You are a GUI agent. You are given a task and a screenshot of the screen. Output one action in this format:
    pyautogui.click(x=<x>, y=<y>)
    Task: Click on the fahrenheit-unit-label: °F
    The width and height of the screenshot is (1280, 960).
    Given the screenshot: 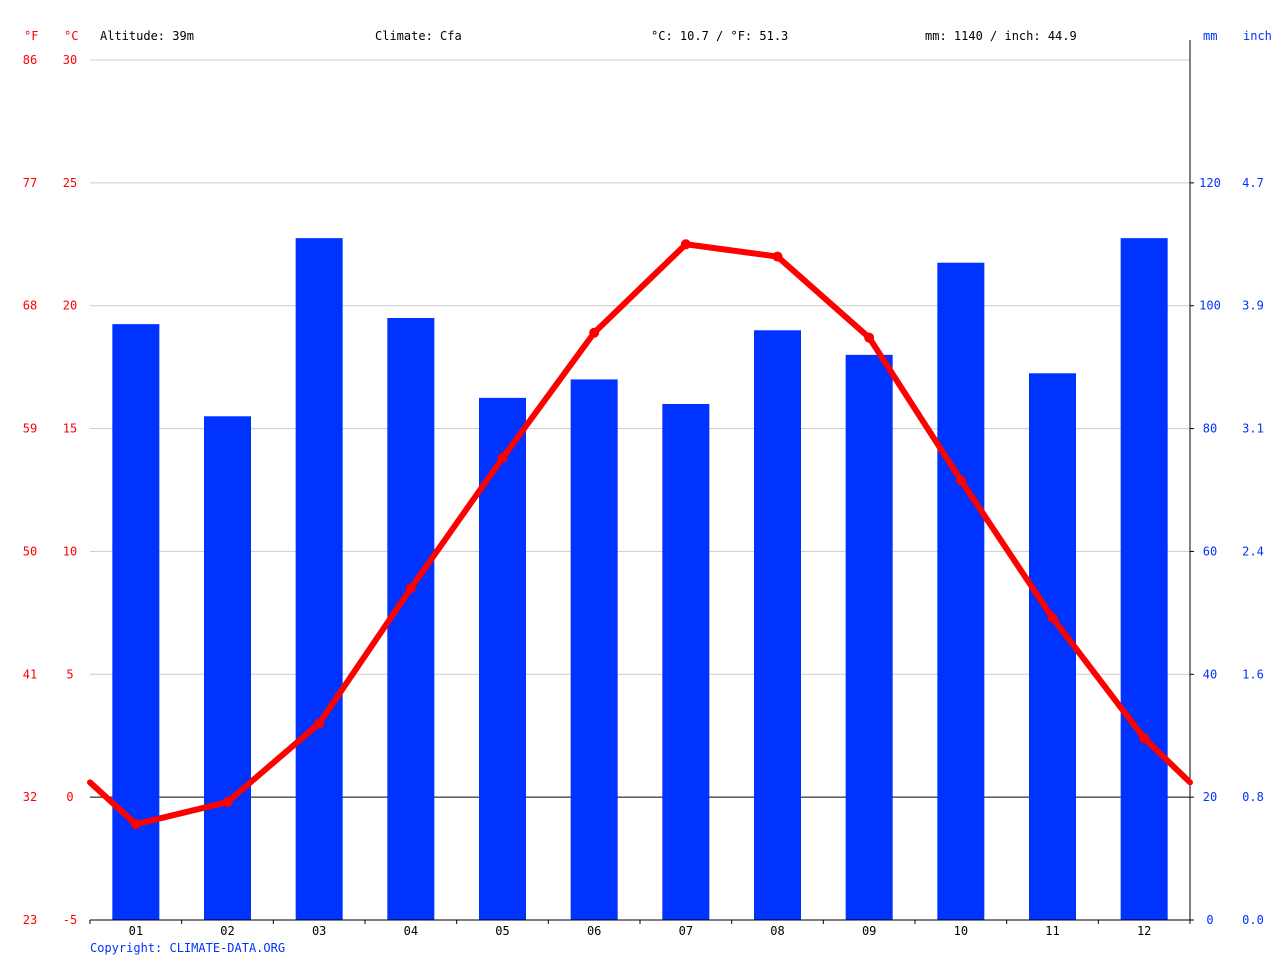 What is the action you would take?
    pyautogui.click(x=31, y=36)
    